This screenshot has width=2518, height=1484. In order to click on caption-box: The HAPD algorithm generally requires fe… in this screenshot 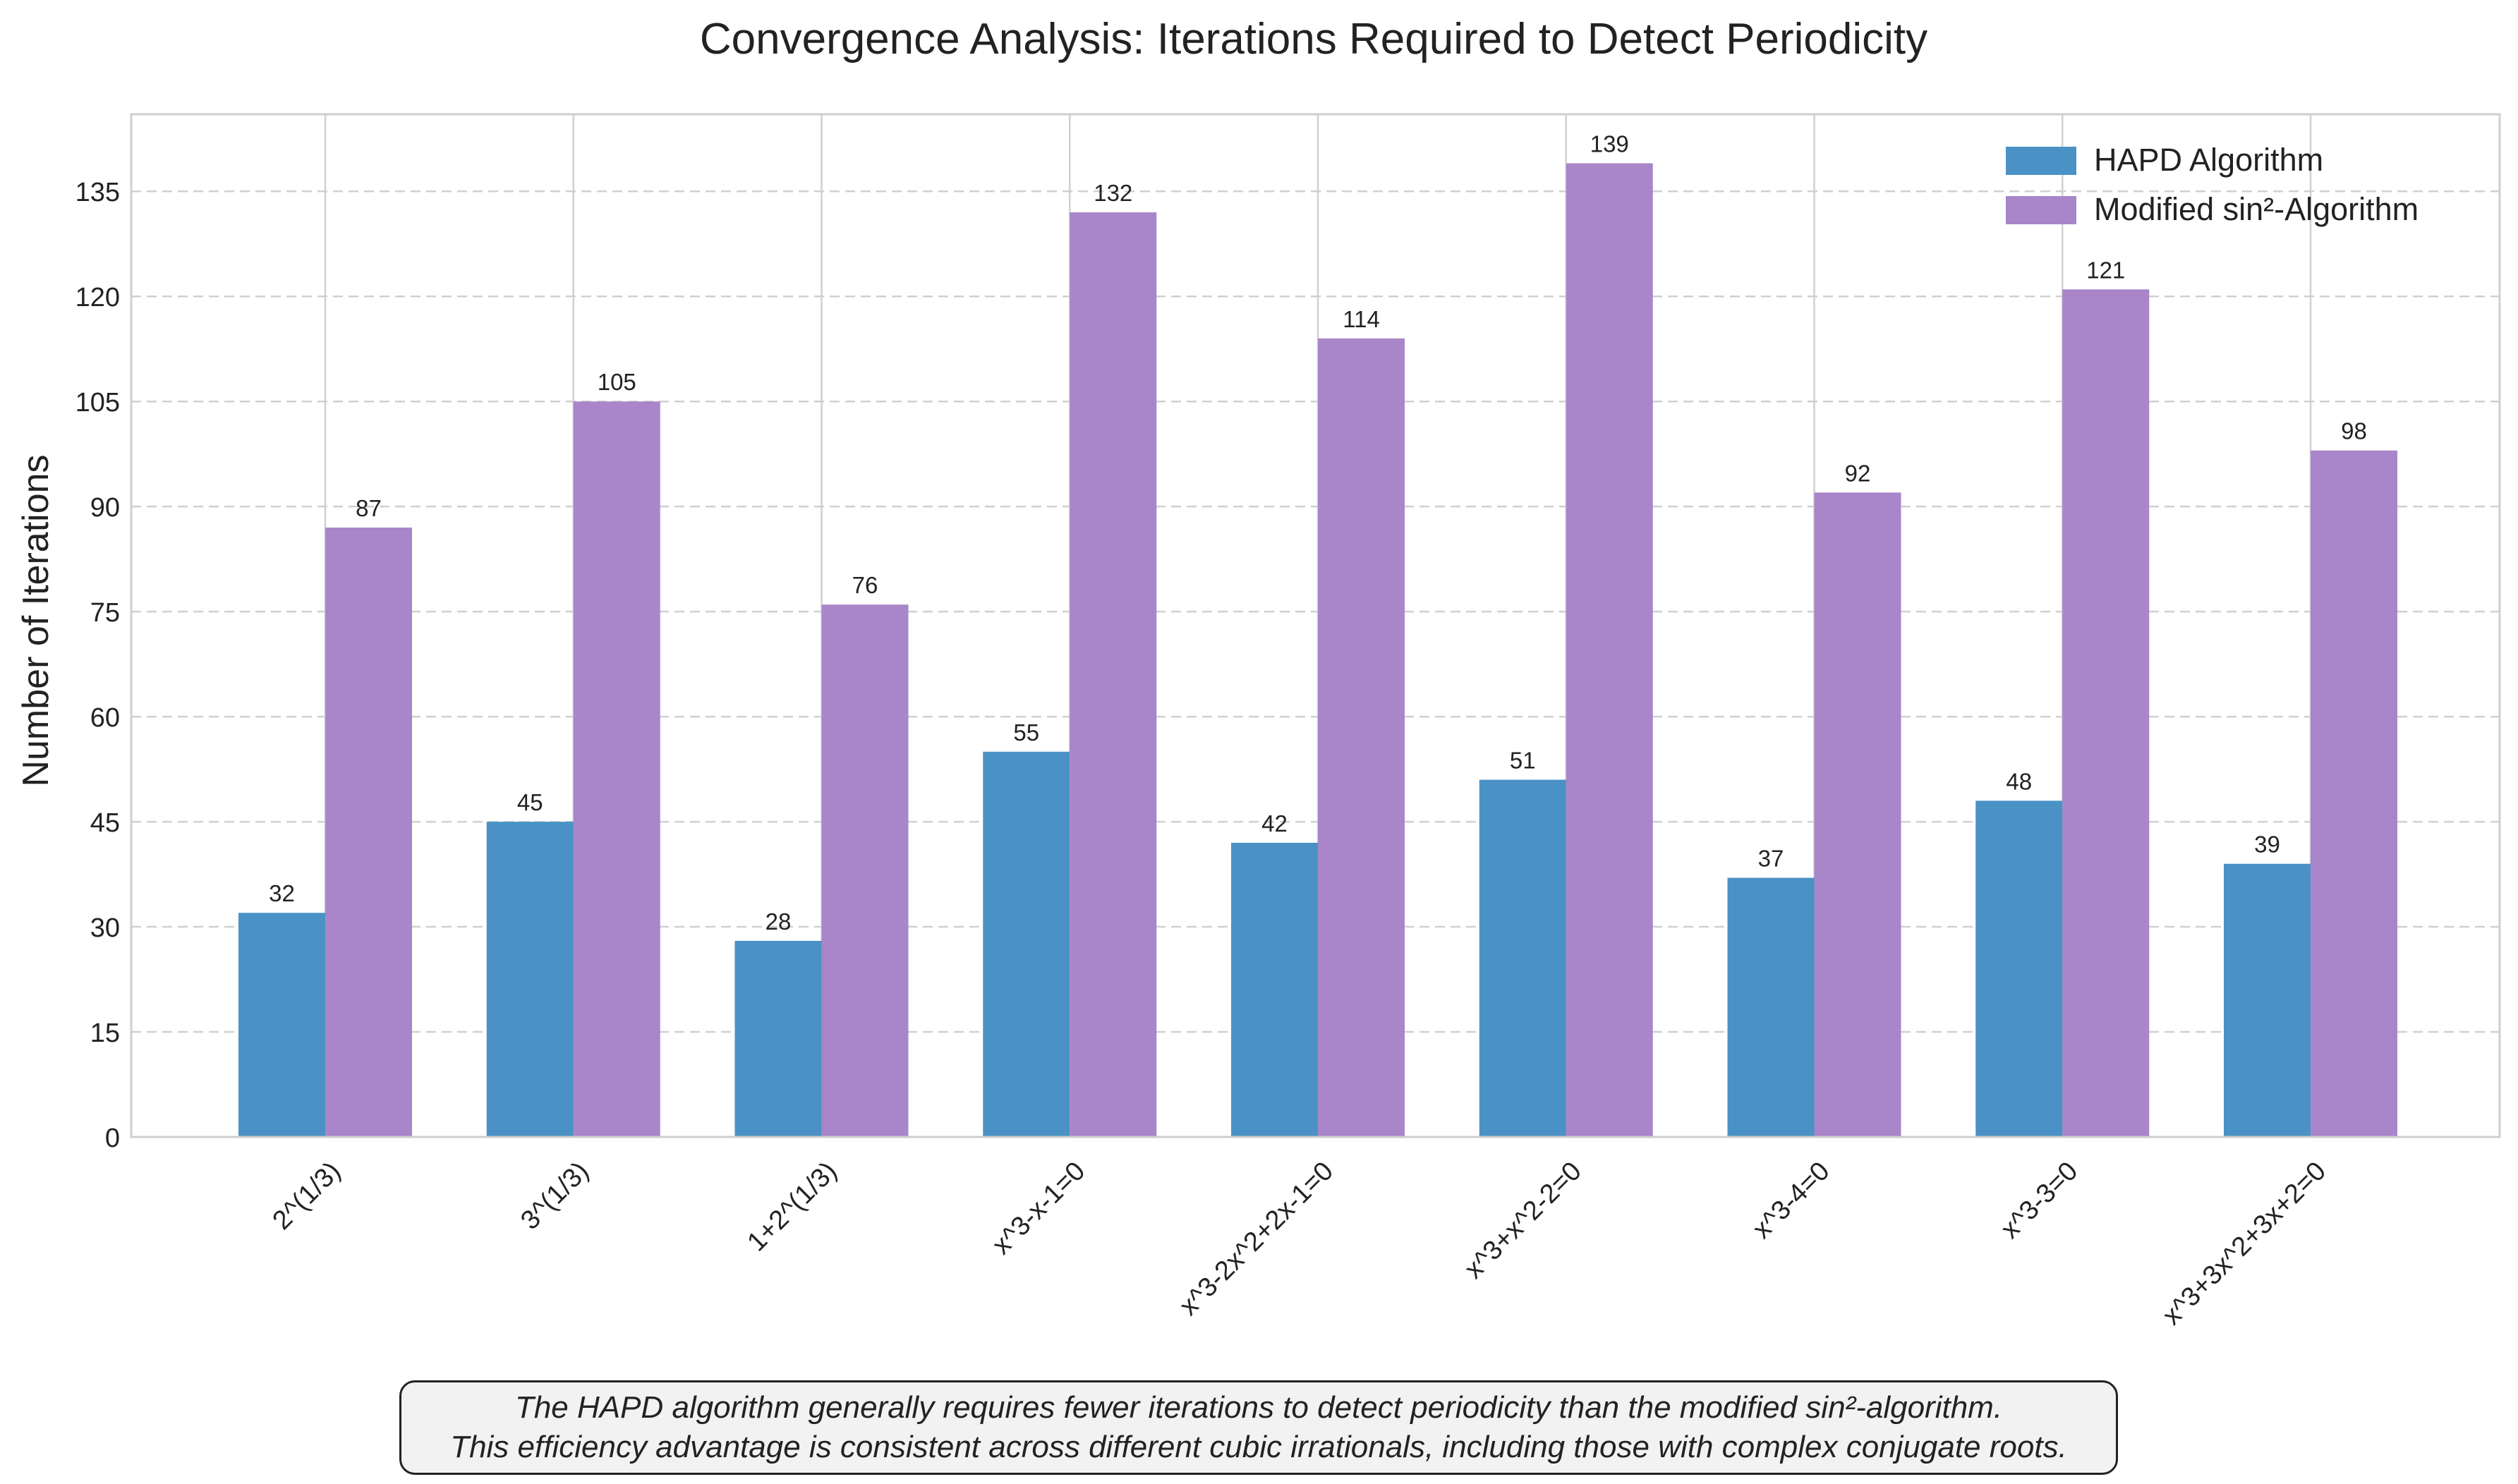, I will do `click(1258, 1427)`.